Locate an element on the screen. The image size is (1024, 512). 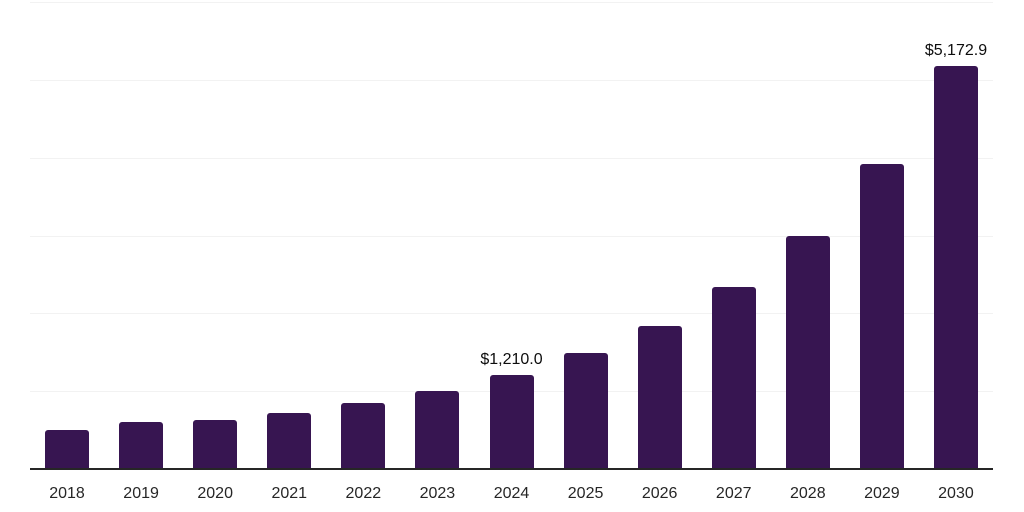
x-tick-2018: 2018 is located at coordinates (67, 493).